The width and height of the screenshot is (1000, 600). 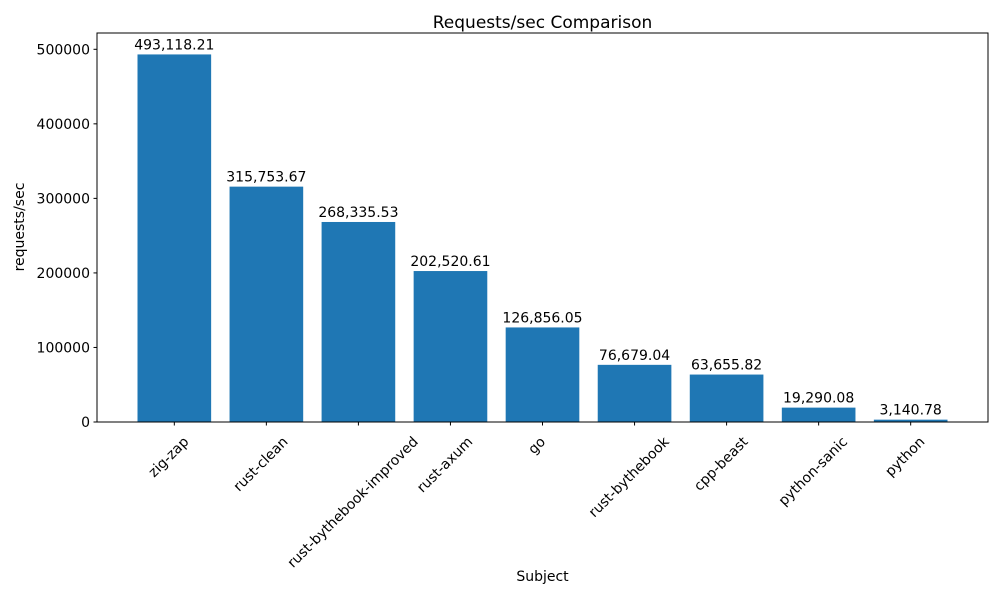 What do you see at coordinates (85, 423) in the screenshot?
I see `y-tick-label: 0` at bounding box center [85, 423].